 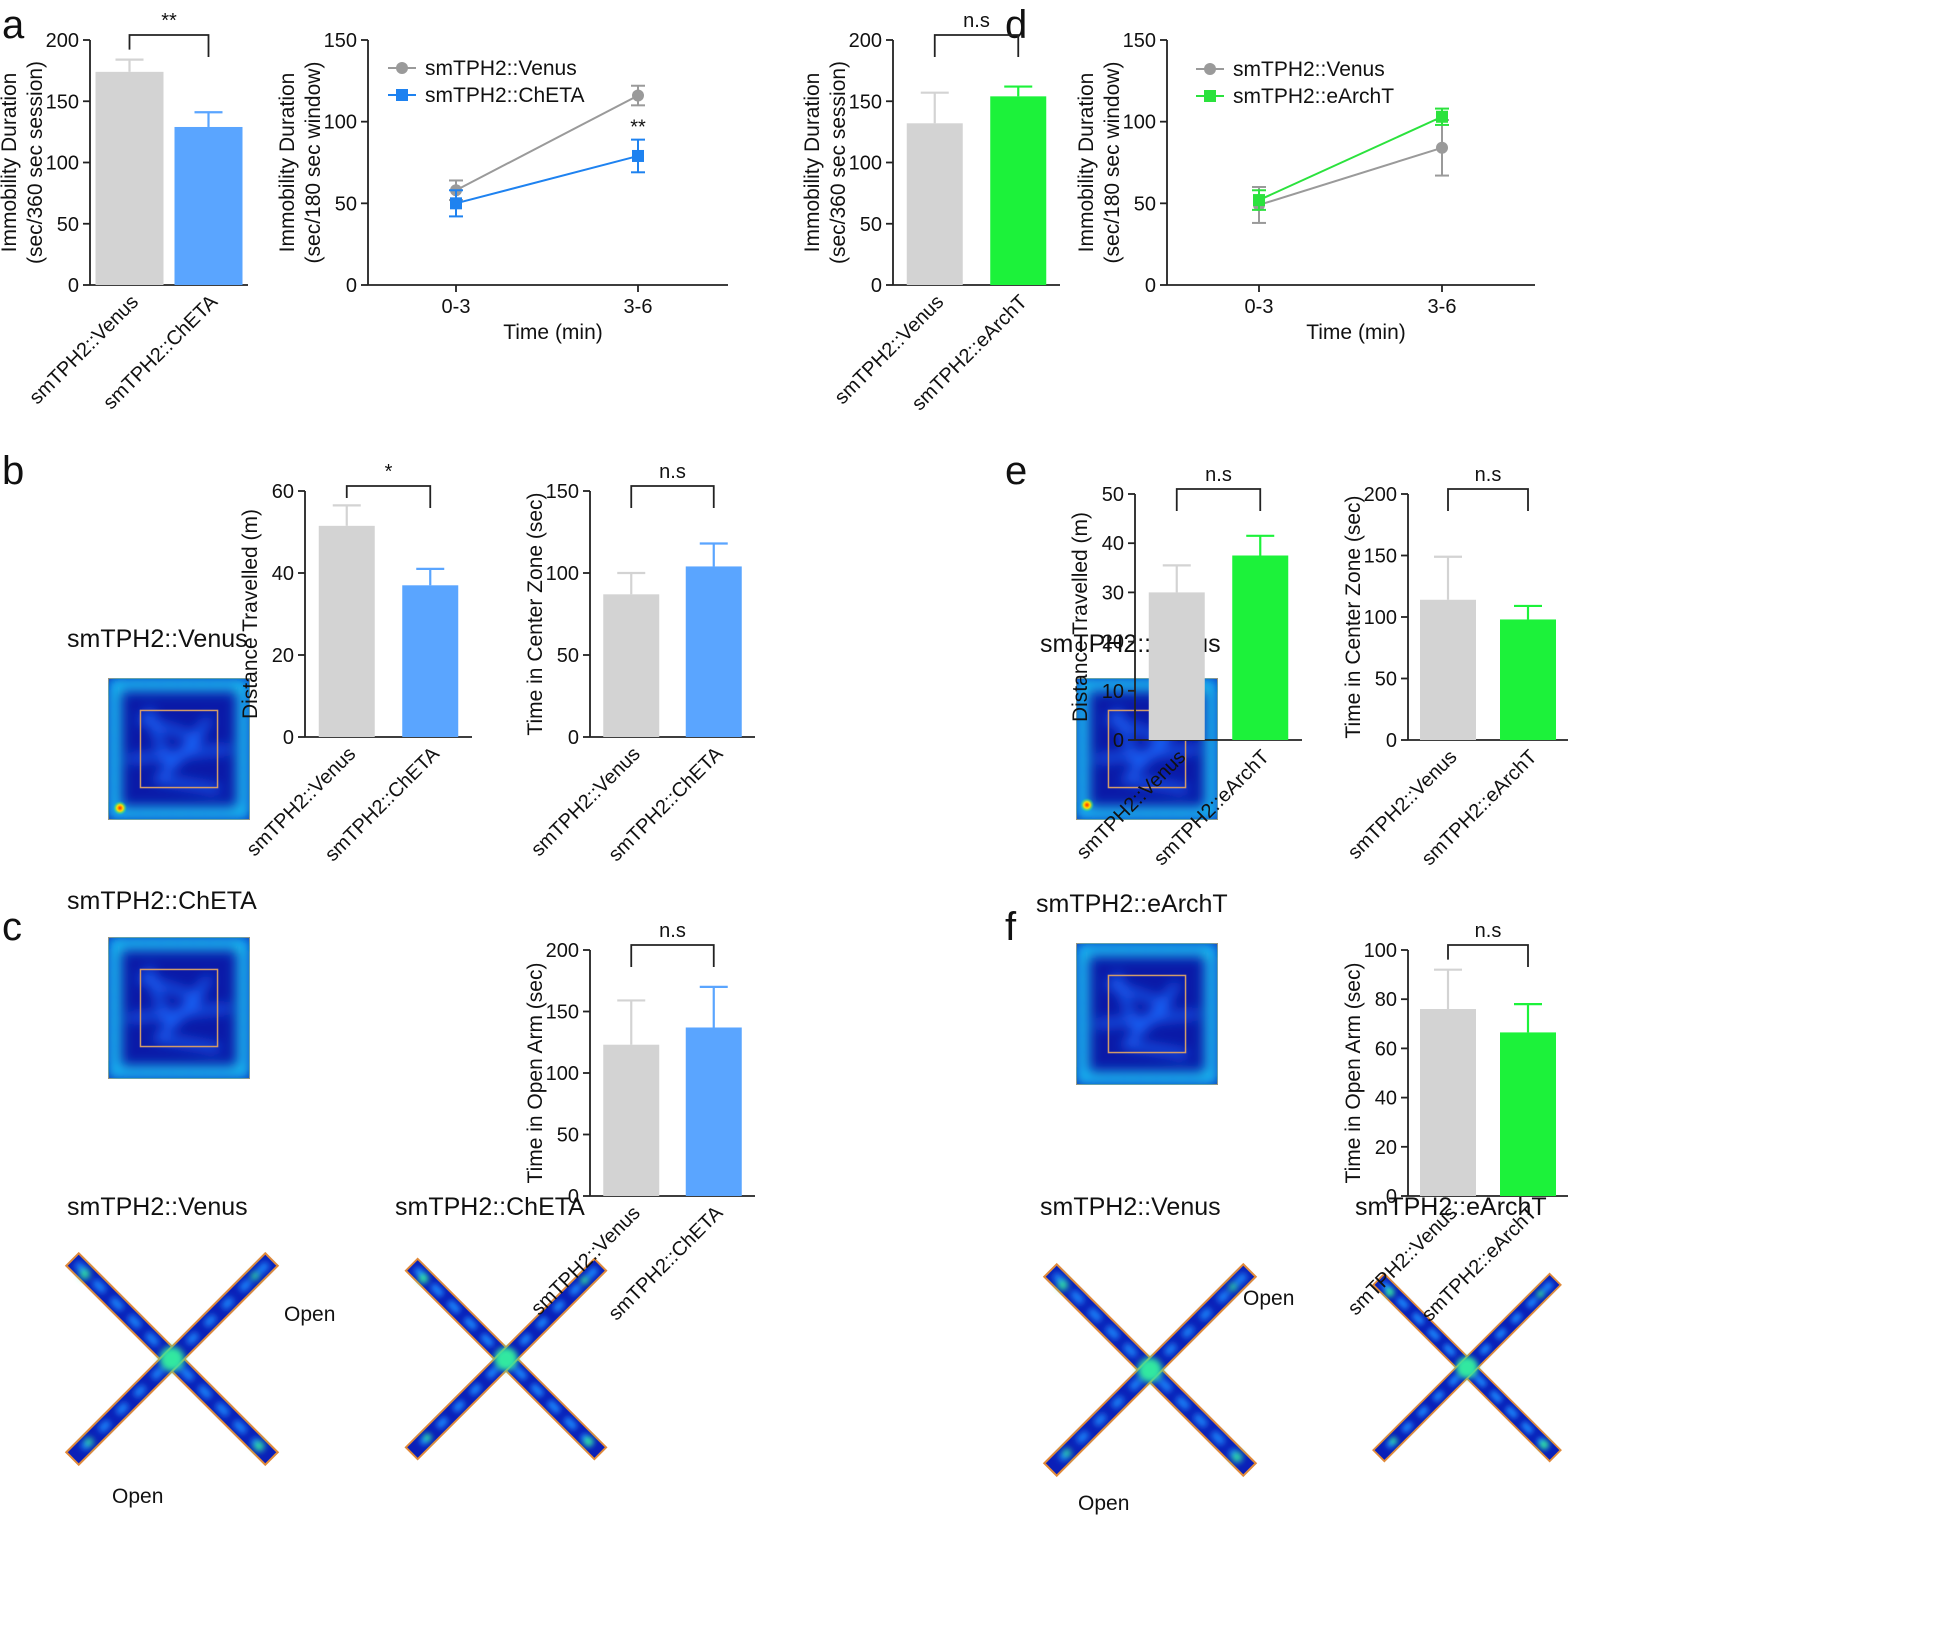 What do you see at coordinates (490, 1207) in the screenshot?
I see `heatmap-label-c-chet: smTPH2::ChETA` at bounding box center [490, 1207].